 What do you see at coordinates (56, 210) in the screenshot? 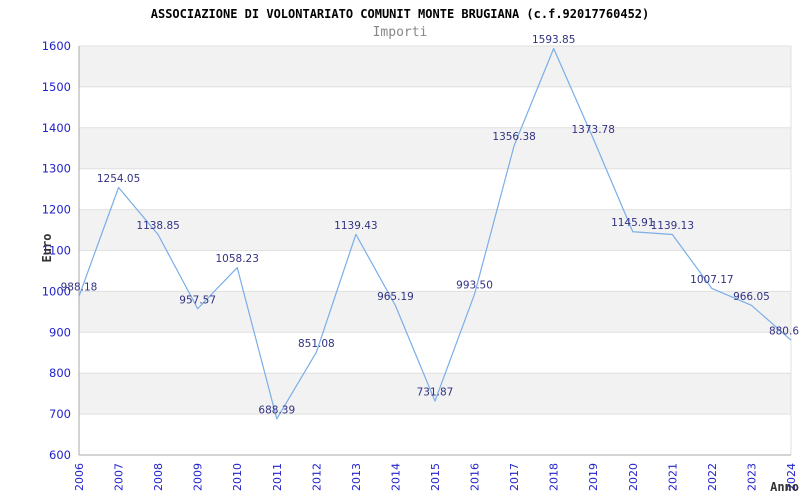
I see `y-tick-label: 1200` at bounding box center [56, 210].